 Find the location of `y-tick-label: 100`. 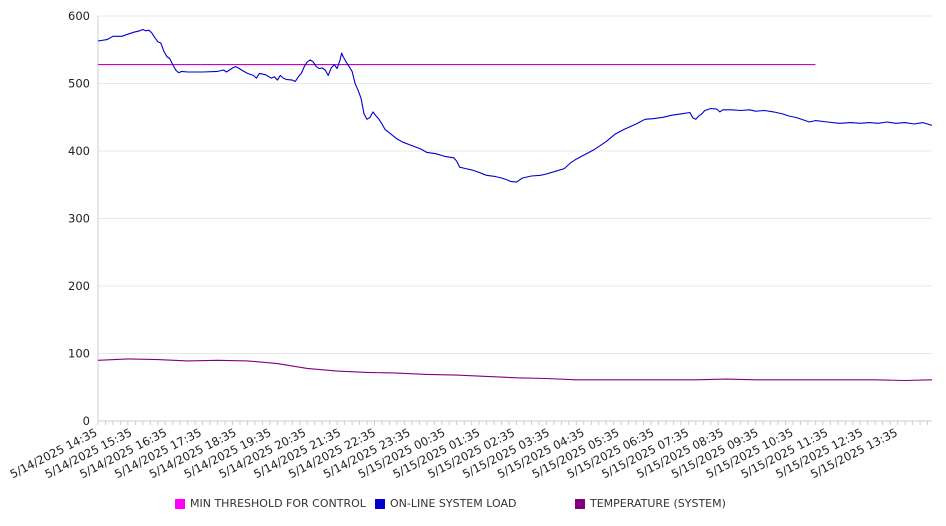

y-tick-label: 100 is located at coordinates (79, 354).